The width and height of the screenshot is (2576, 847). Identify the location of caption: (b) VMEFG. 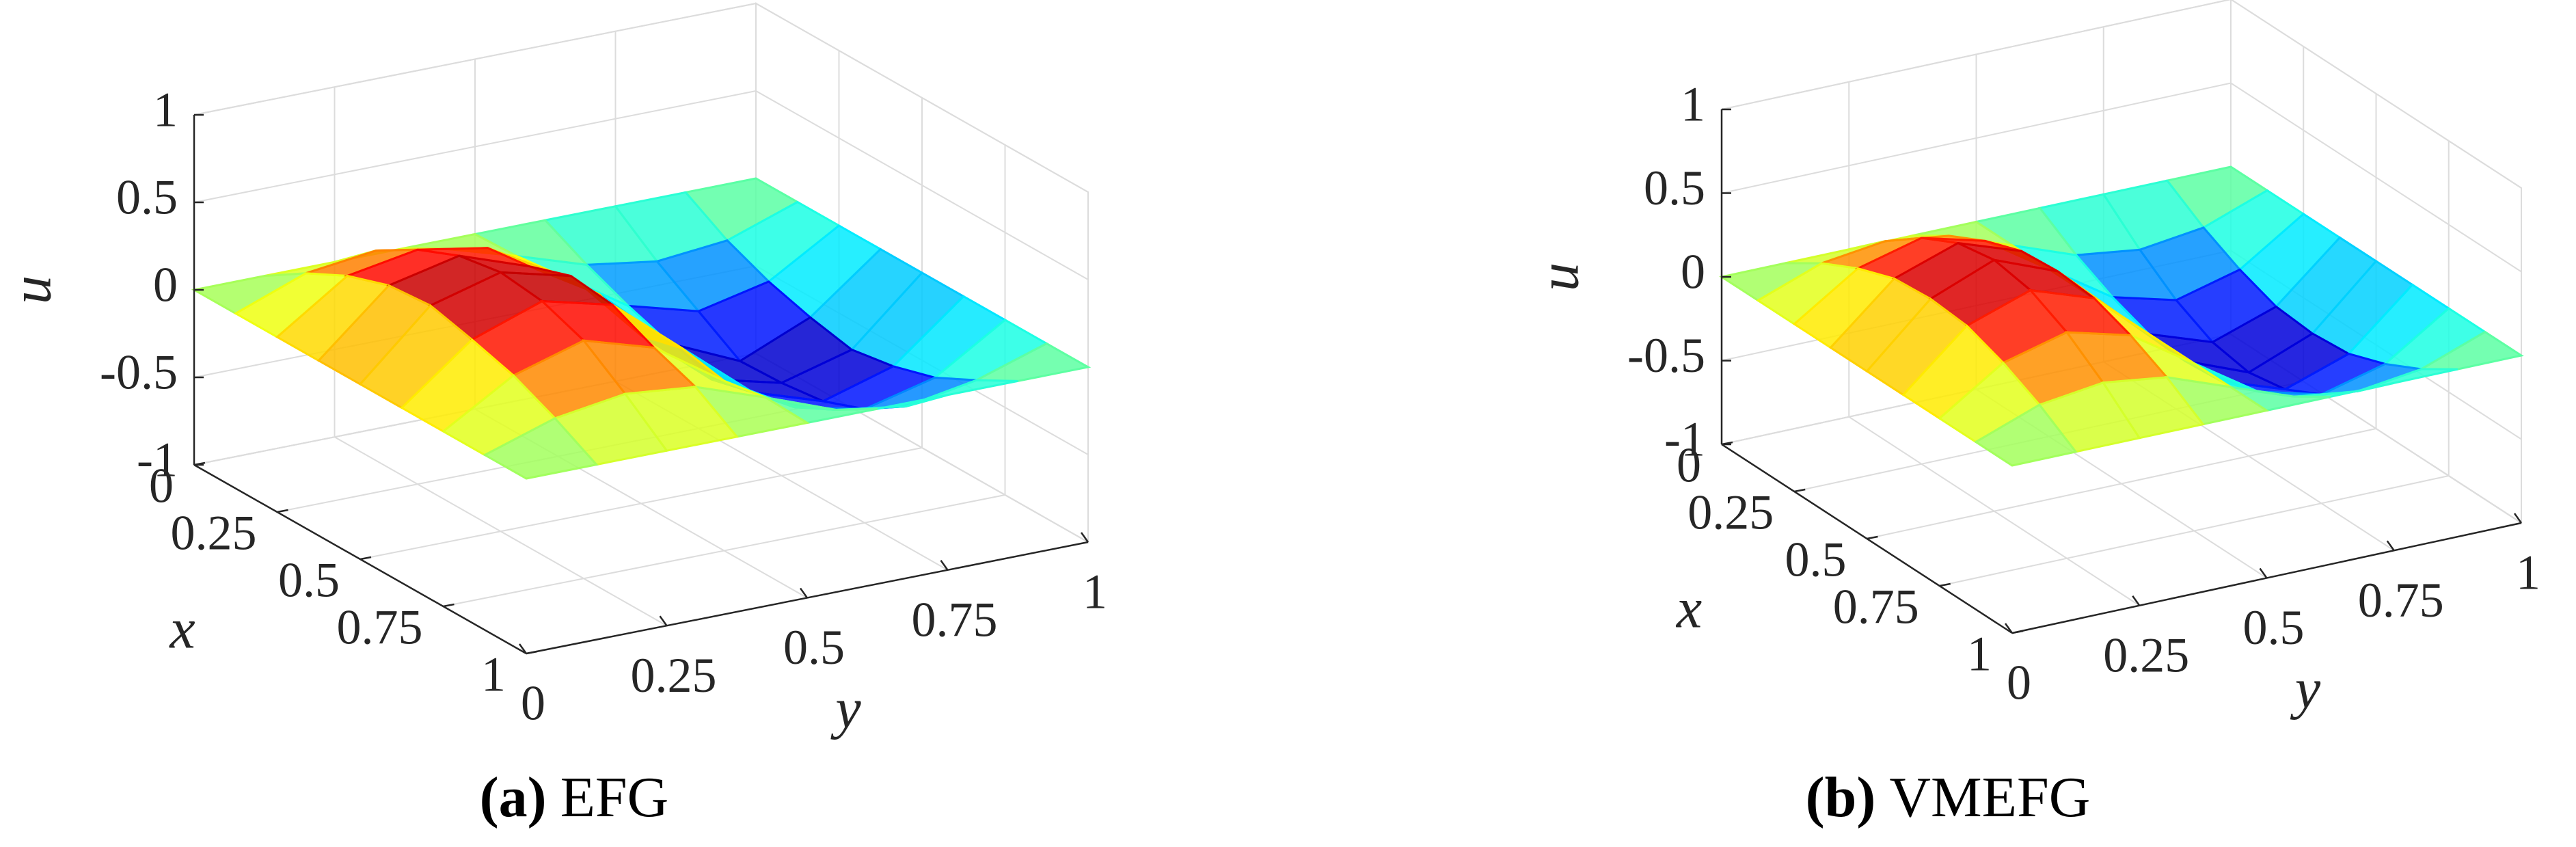
(1948, 797).